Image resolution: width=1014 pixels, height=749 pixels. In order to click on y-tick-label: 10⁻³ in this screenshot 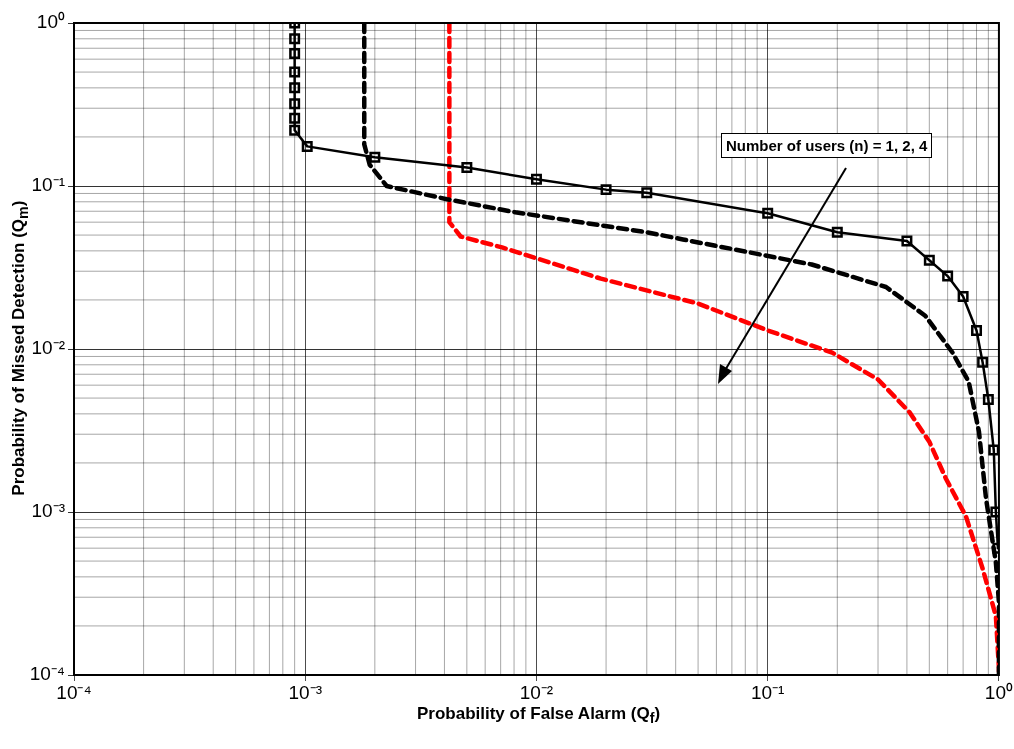, I will do `click(48, 511)`.